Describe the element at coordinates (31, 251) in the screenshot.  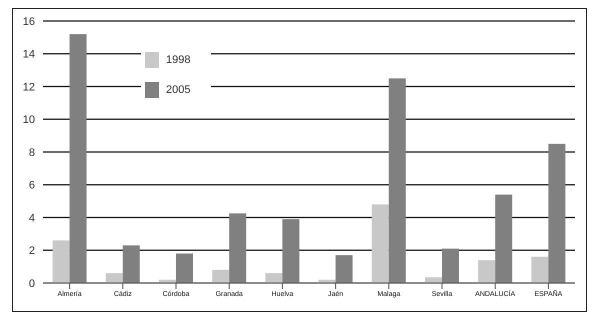
I see `y-tick-label: 2` at that location.